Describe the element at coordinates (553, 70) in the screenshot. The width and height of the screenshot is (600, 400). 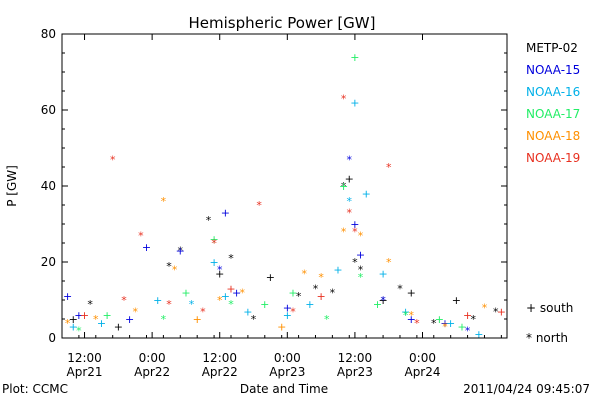
I see `legend-entry-noaa-15: NOAA-15` at that location.